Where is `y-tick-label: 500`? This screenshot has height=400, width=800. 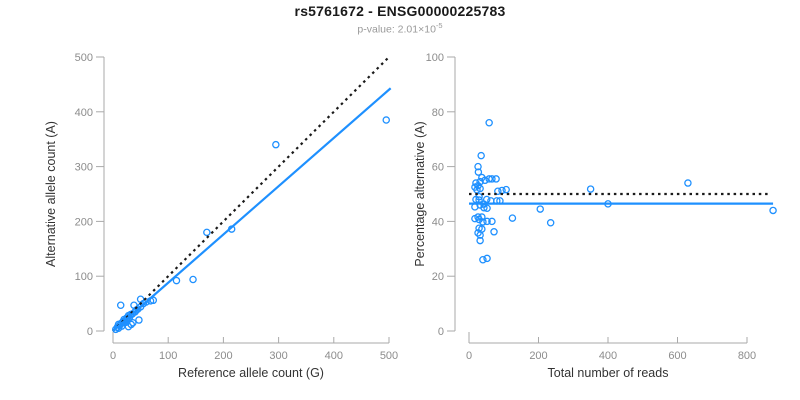
y-tick-label: 500 is located at coordinates (84, 58).